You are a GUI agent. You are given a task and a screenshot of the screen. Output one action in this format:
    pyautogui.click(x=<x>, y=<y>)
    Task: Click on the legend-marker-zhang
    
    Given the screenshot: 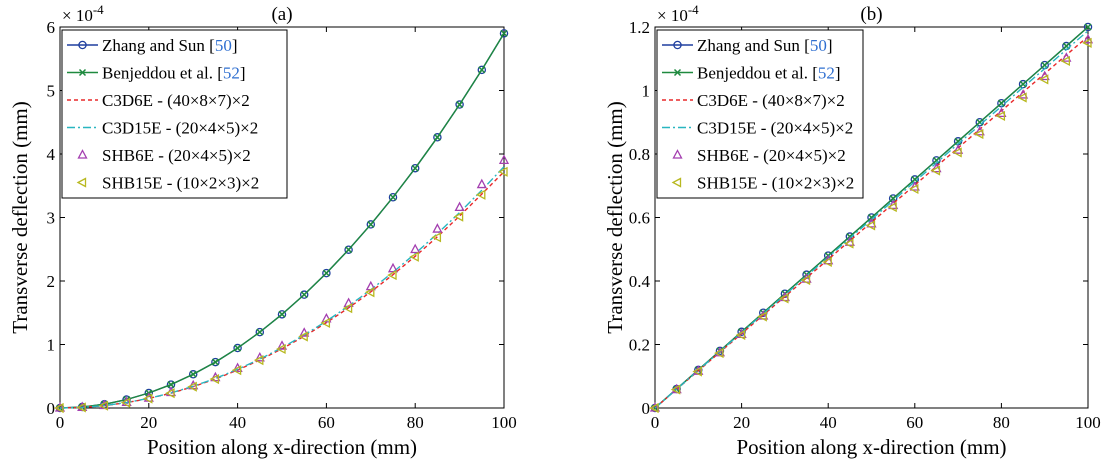 What is the action you would take?
    pyautogui.click(x=82, y=45)
    